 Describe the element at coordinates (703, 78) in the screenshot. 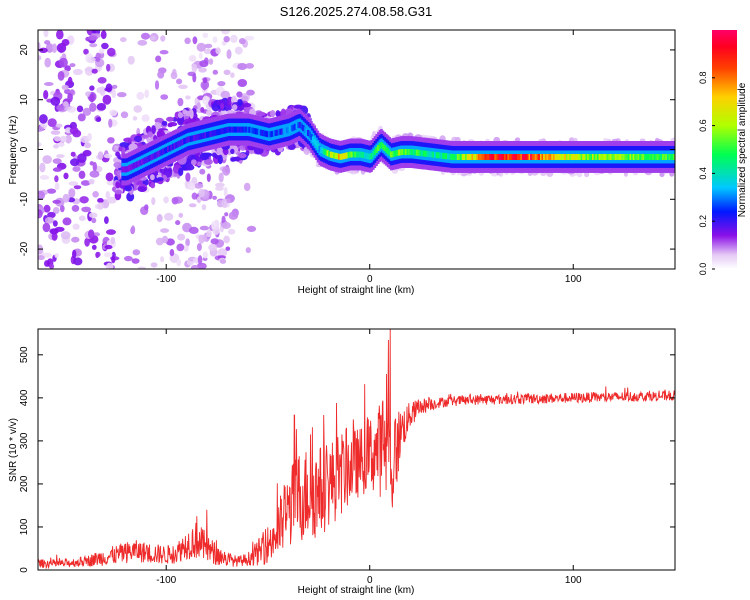

I see `colorbar-tick-label: 0.8` at that location.